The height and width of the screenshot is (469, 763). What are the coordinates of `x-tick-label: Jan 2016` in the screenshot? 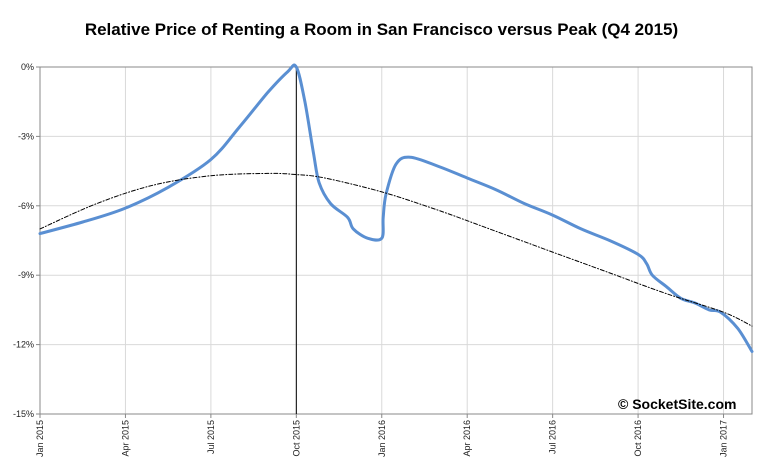 It's located at (382, 438).